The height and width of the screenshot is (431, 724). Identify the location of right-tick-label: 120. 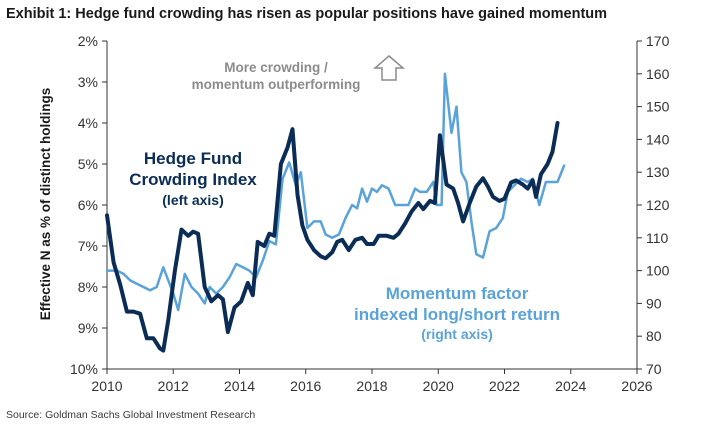
(658, 205).